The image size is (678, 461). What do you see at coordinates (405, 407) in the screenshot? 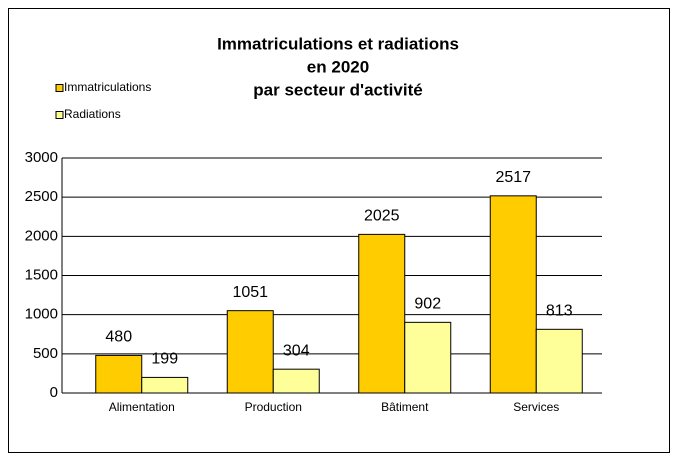
I see `x-tick-label: Bâtiment` at bounding box center [405, 407].